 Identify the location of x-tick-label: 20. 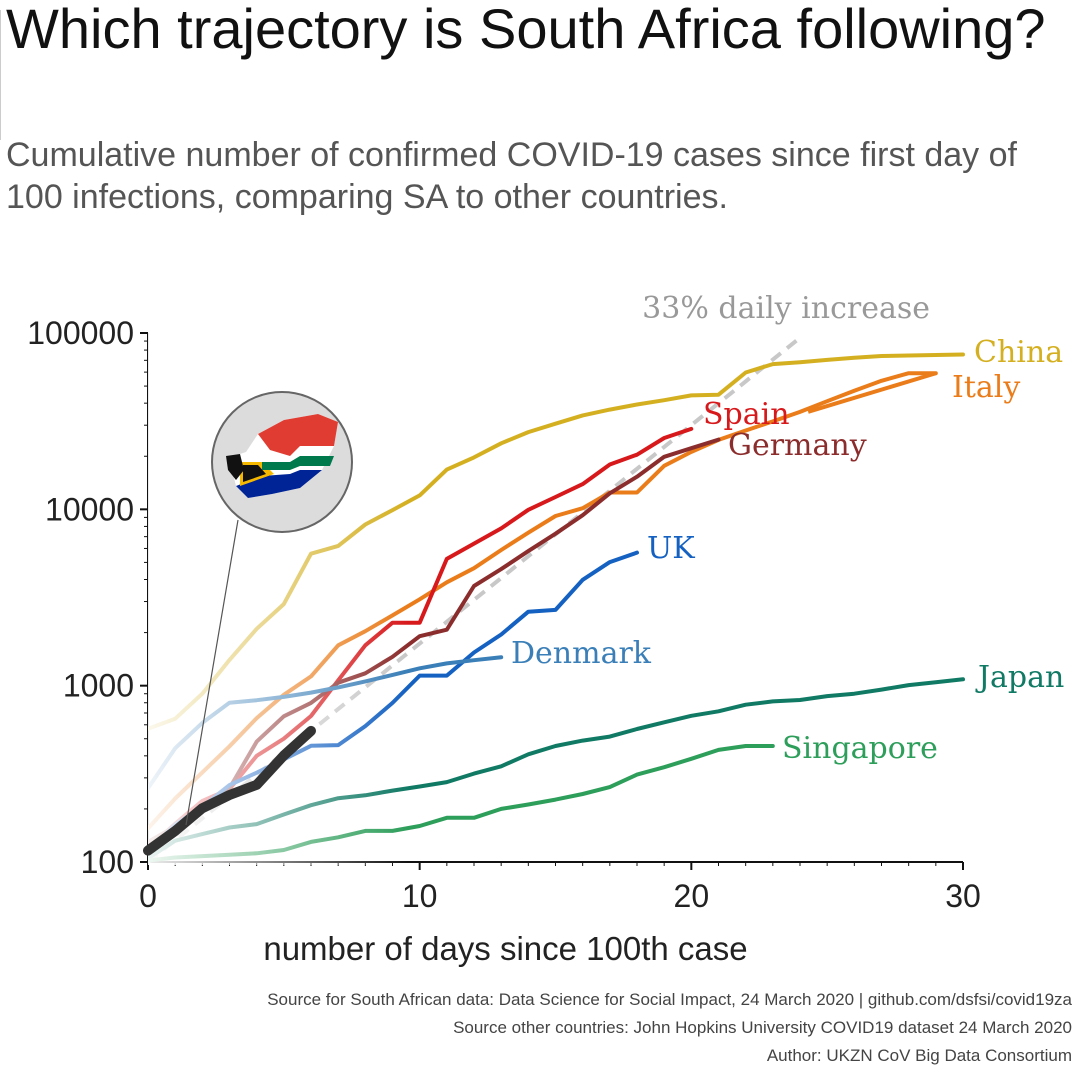
(692, 896).